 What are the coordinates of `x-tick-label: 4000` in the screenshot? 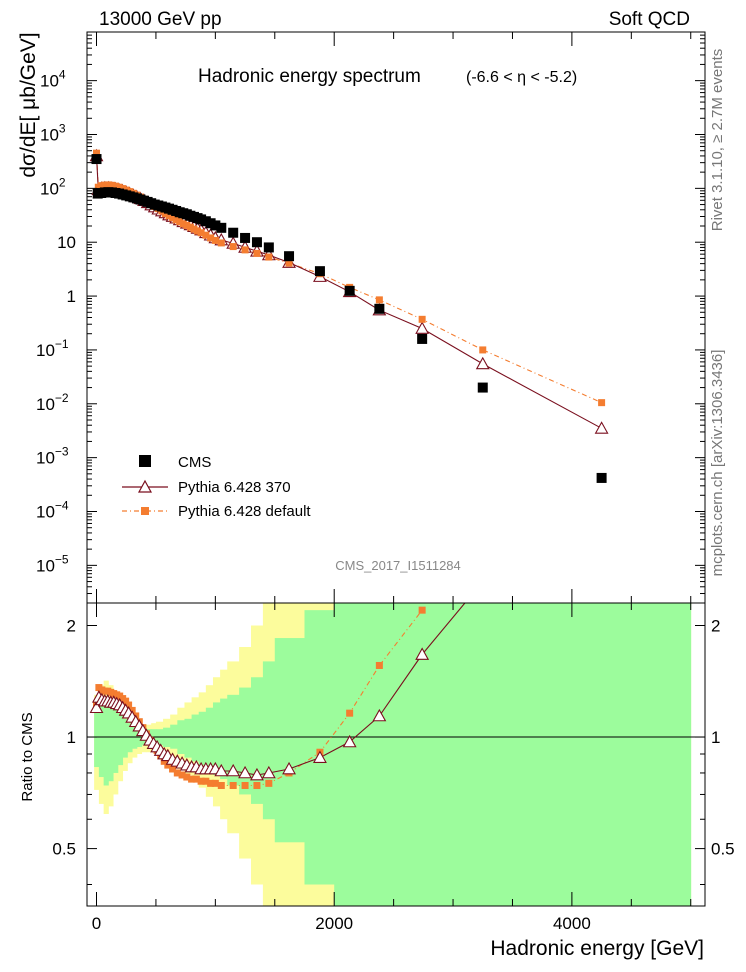 It's located at (572, 923).